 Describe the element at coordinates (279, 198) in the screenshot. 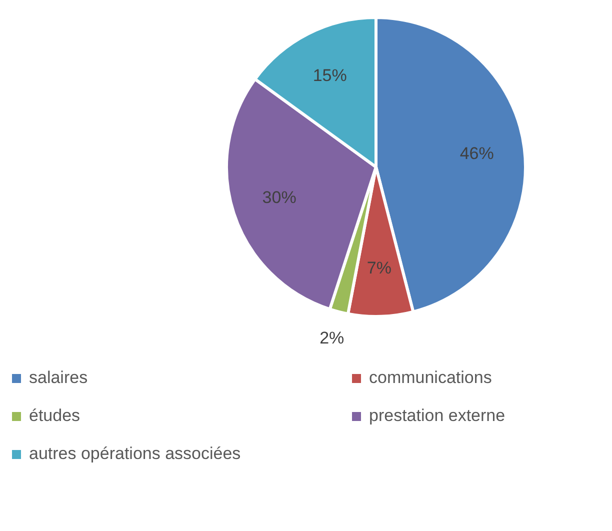

I see `data-label: 30%` at that location.